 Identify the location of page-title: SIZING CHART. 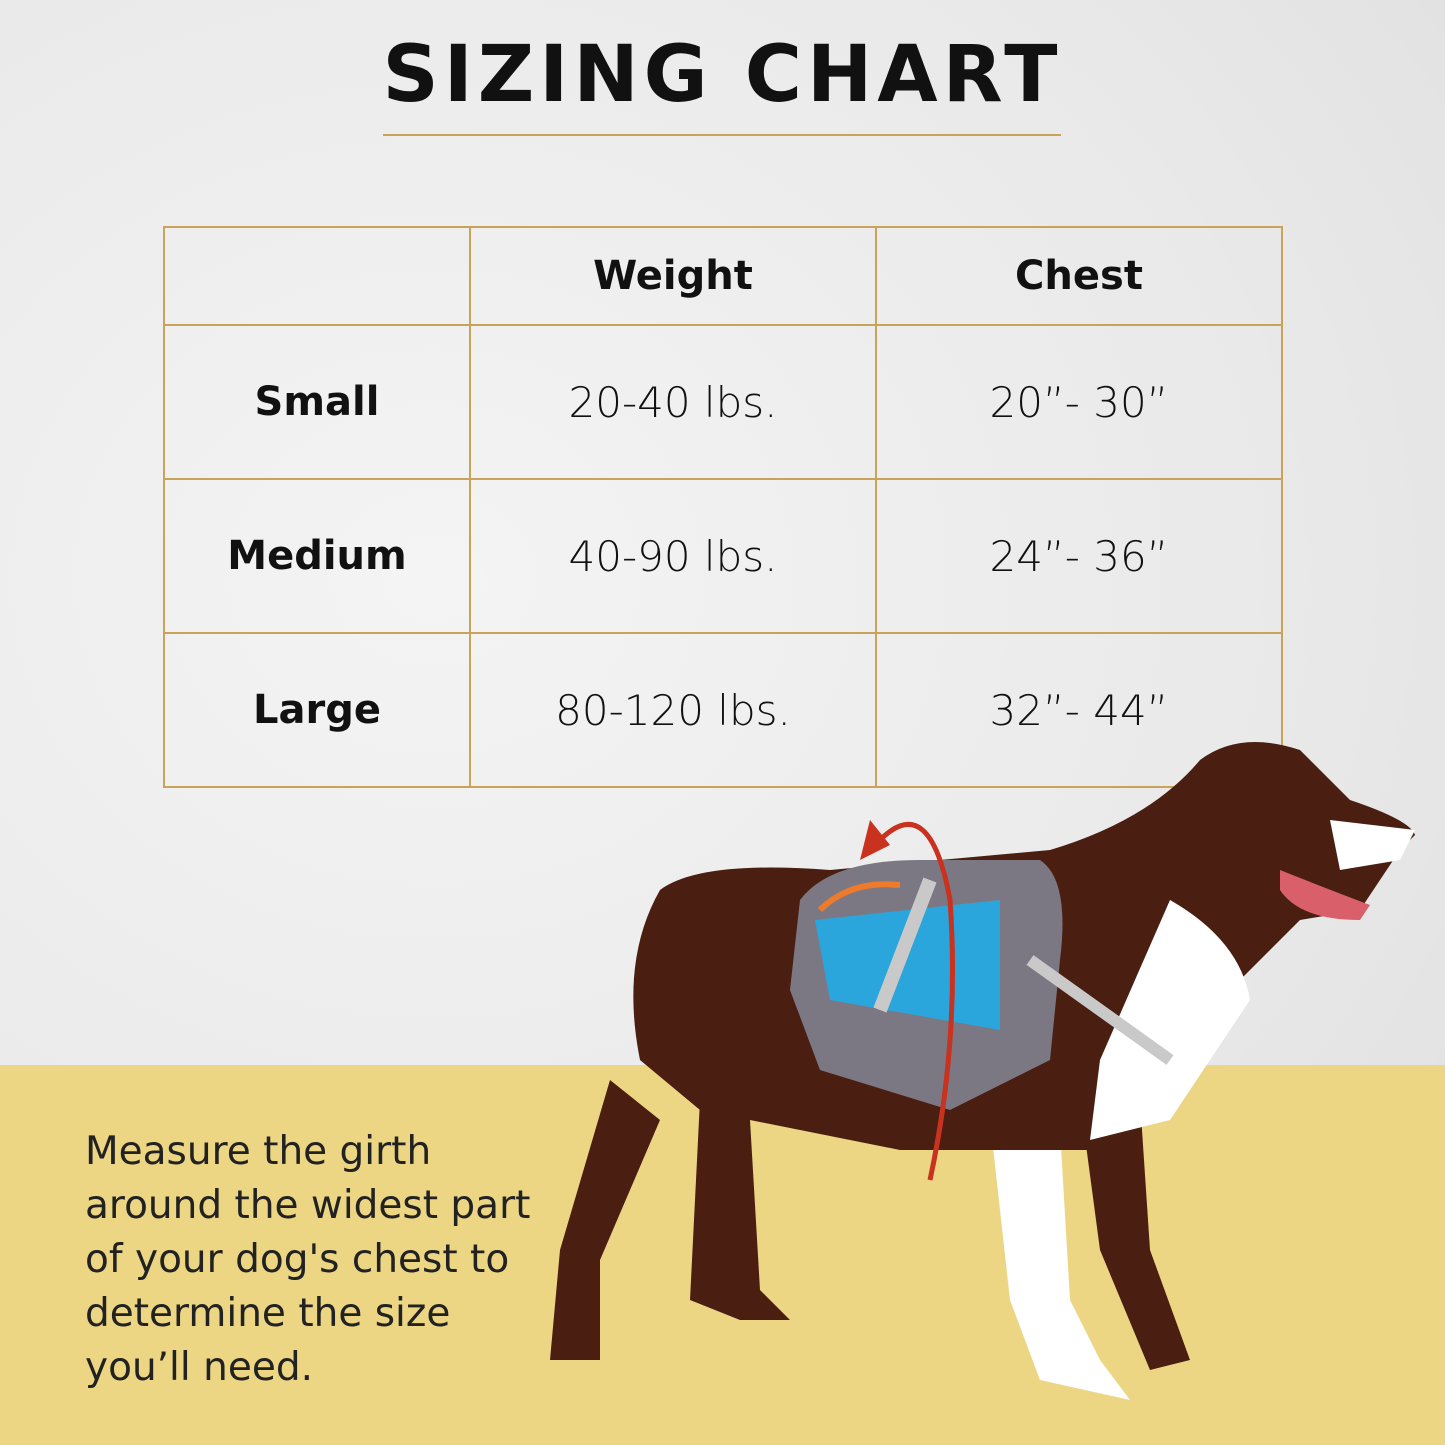
(722, 75).